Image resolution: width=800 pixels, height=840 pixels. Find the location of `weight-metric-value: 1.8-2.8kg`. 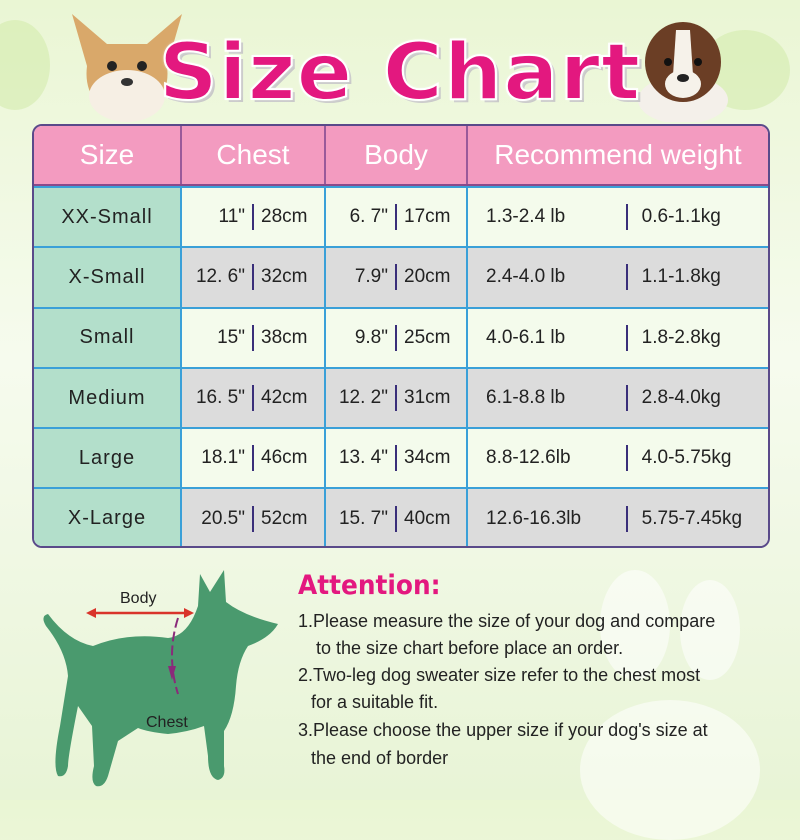

weight-metric-value: 1.8-2.8kg is located at coordinates (681, 337).